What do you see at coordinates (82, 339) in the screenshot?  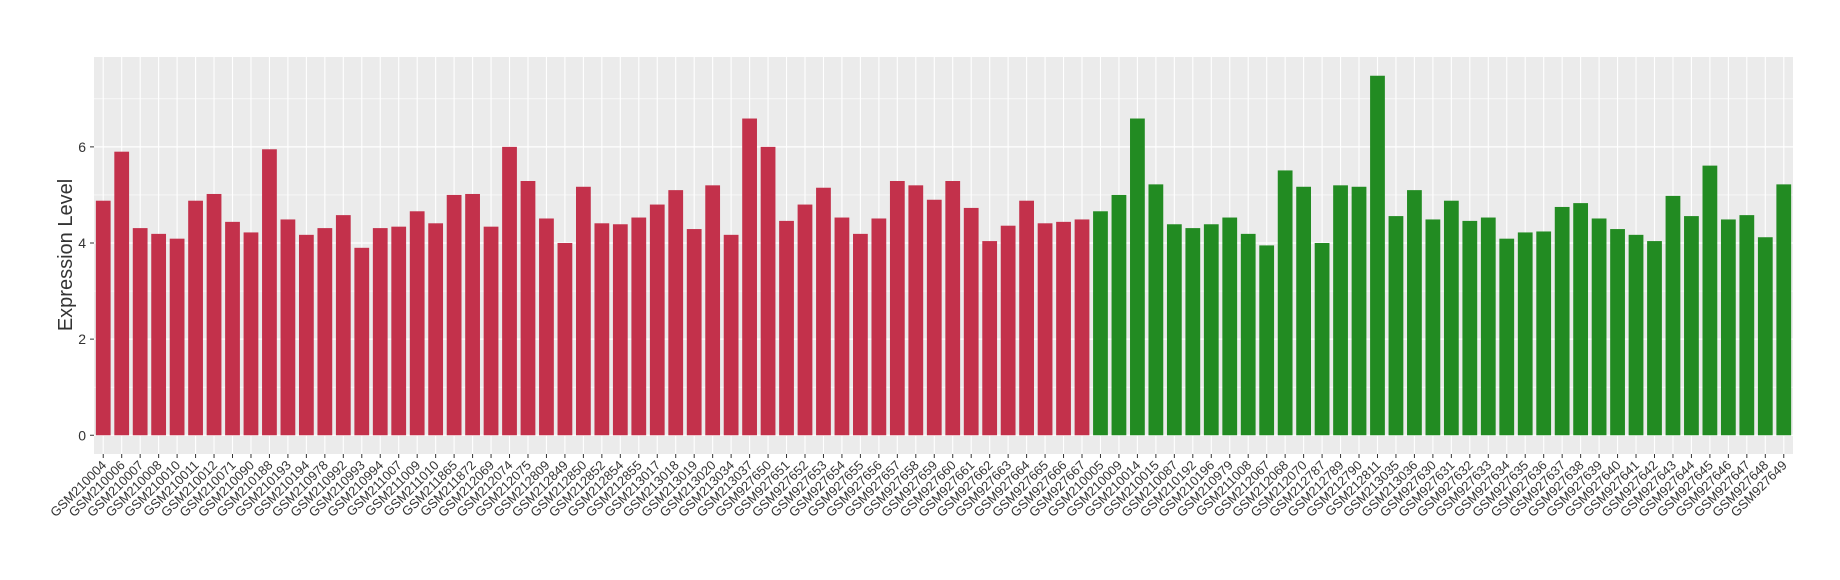 I see `y-tick-label: 2` at bounding box center [82, 339].